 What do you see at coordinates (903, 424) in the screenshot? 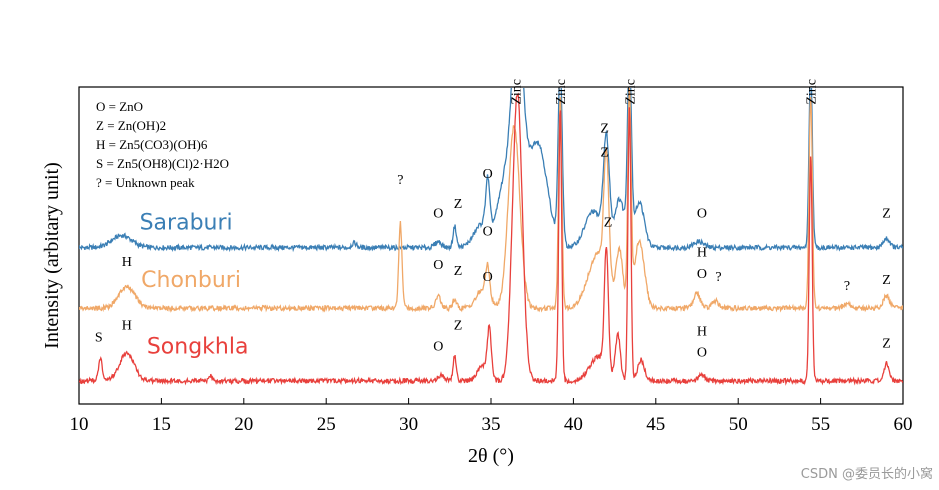
I see `x-tick-label: 60` at bounding box center [903, 424].